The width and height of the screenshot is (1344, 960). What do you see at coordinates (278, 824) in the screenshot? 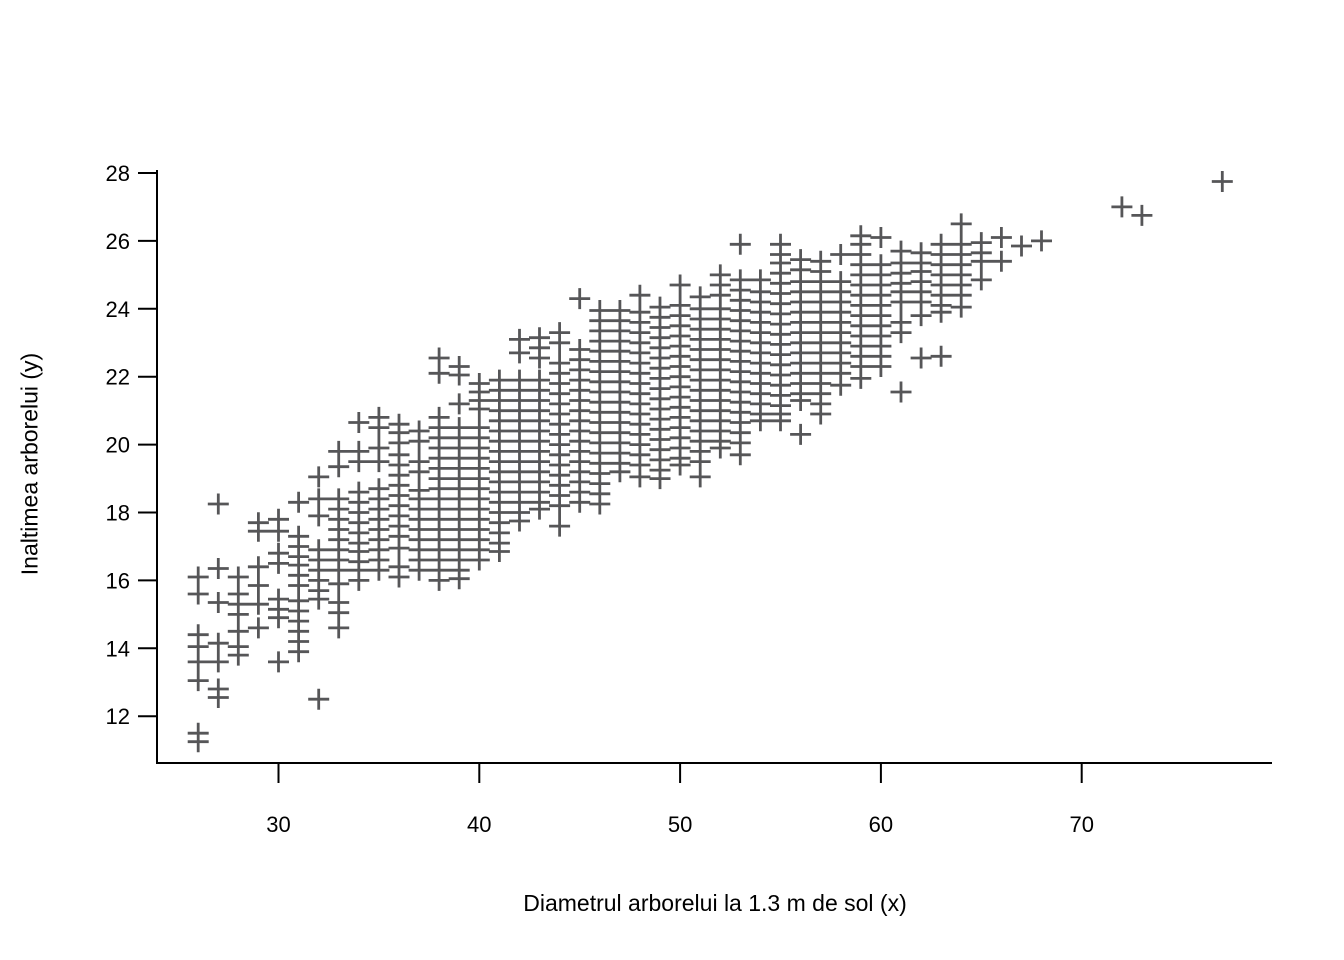
I see `x-axis-tick-label: 30` at bounding box center [278, 824].